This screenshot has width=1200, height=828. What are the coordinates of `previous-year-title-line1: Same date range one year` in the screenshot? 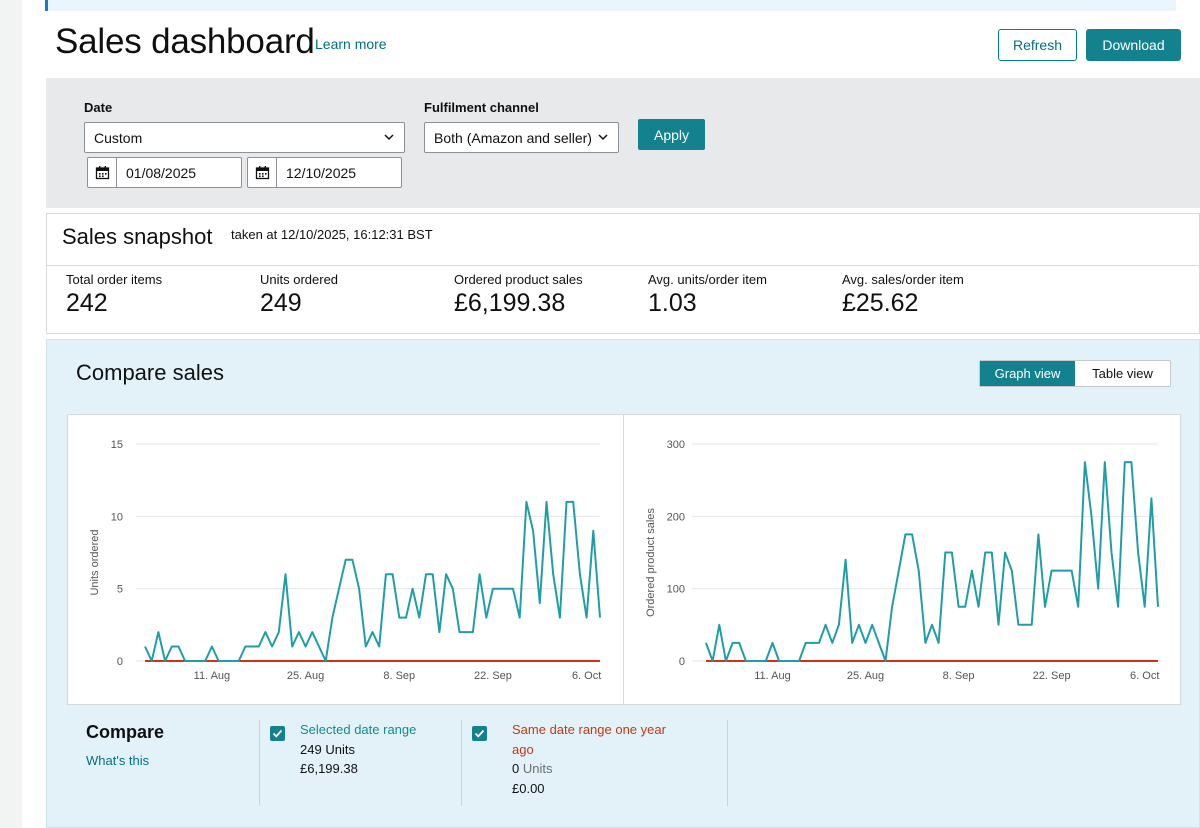 It's located at (589, 729).